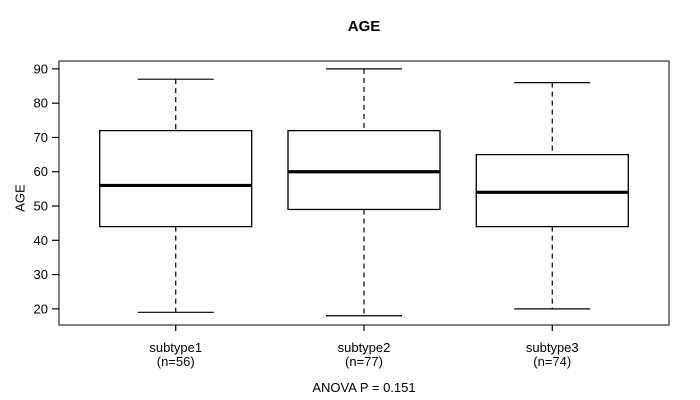  What do you see at coordinates (41, 103) in the screenshot?
I see `y-tick-label: 80` at bounding box center [41, 103].